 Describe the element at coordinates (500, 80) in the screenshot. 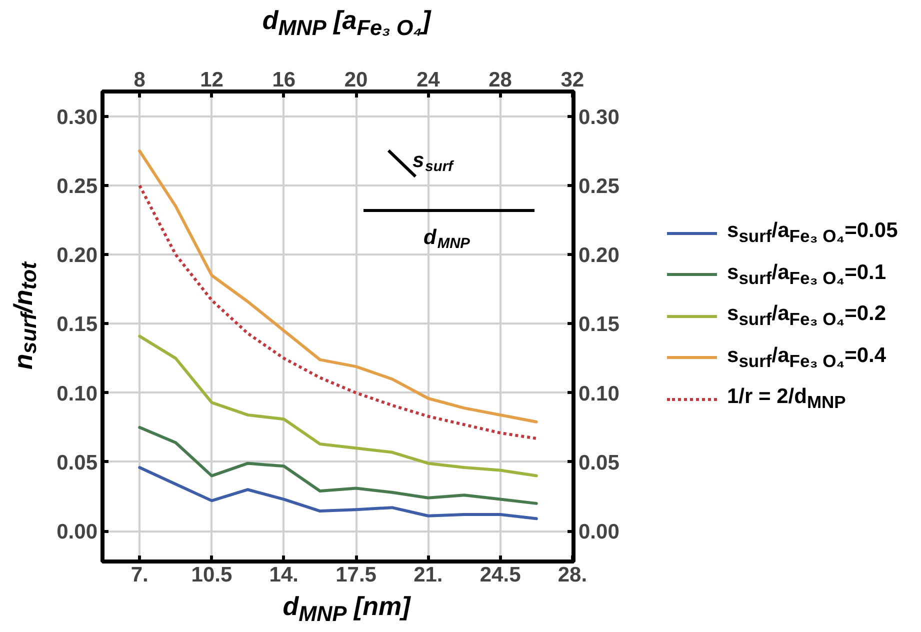

I see `x2-tick-label: 28` at that location.